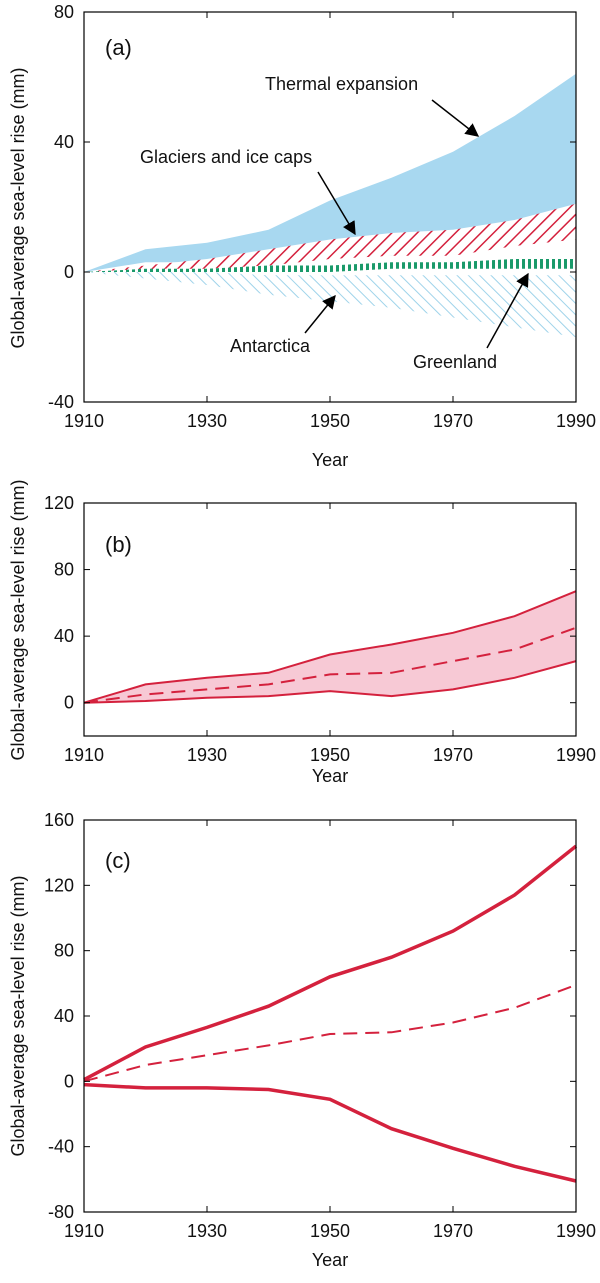 This screenshot has height=1283, width=600. What do you see at coordinates (118, 47) in the screenshot?
I see `panel-a-label: (a)` at bounding box center [118, 47].